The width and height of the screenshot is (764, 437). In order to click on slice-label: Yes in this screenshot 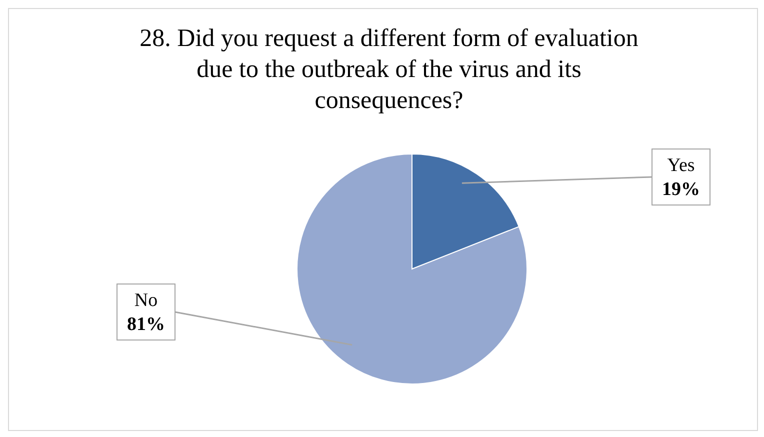, I will do `click(681, 165)`.